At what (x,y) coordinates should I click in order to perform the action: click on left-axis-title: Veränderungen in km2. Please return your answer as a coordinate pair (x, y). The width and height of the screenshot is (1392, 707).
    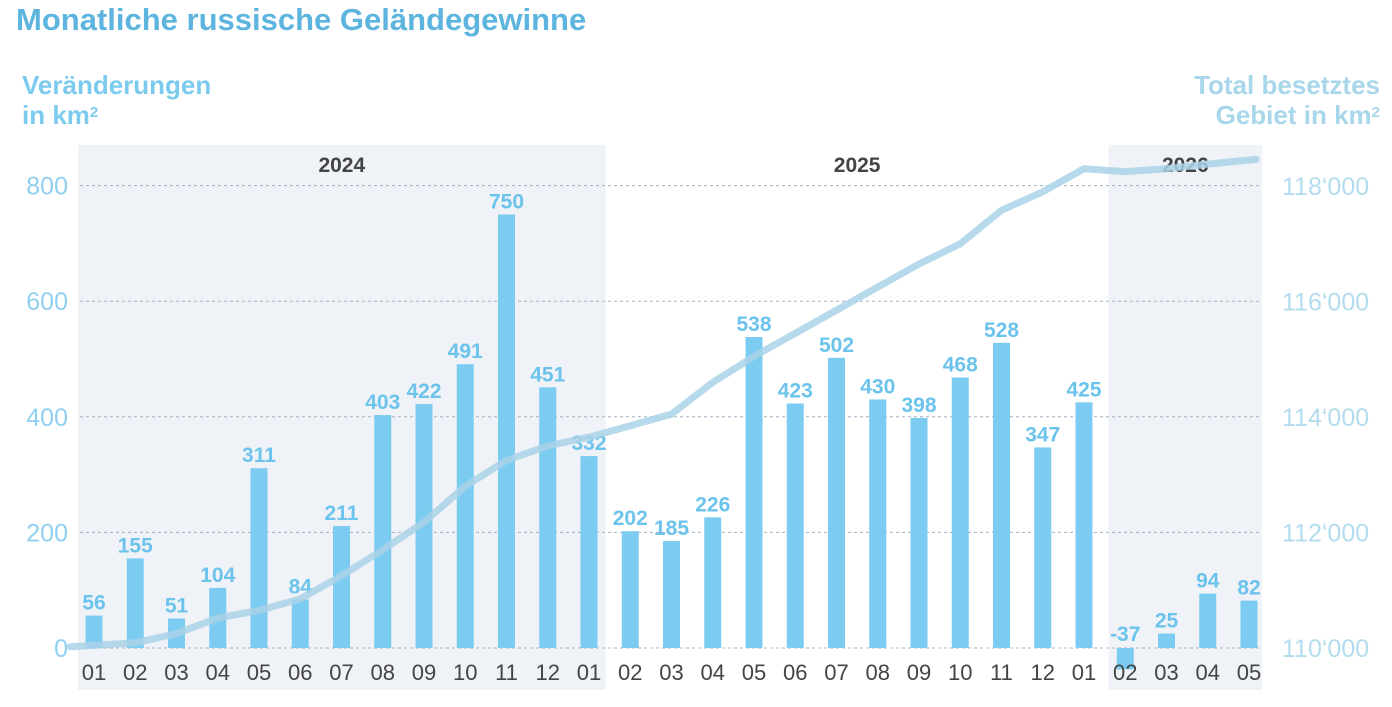
    Looking at the image, I should click on (116, 100).